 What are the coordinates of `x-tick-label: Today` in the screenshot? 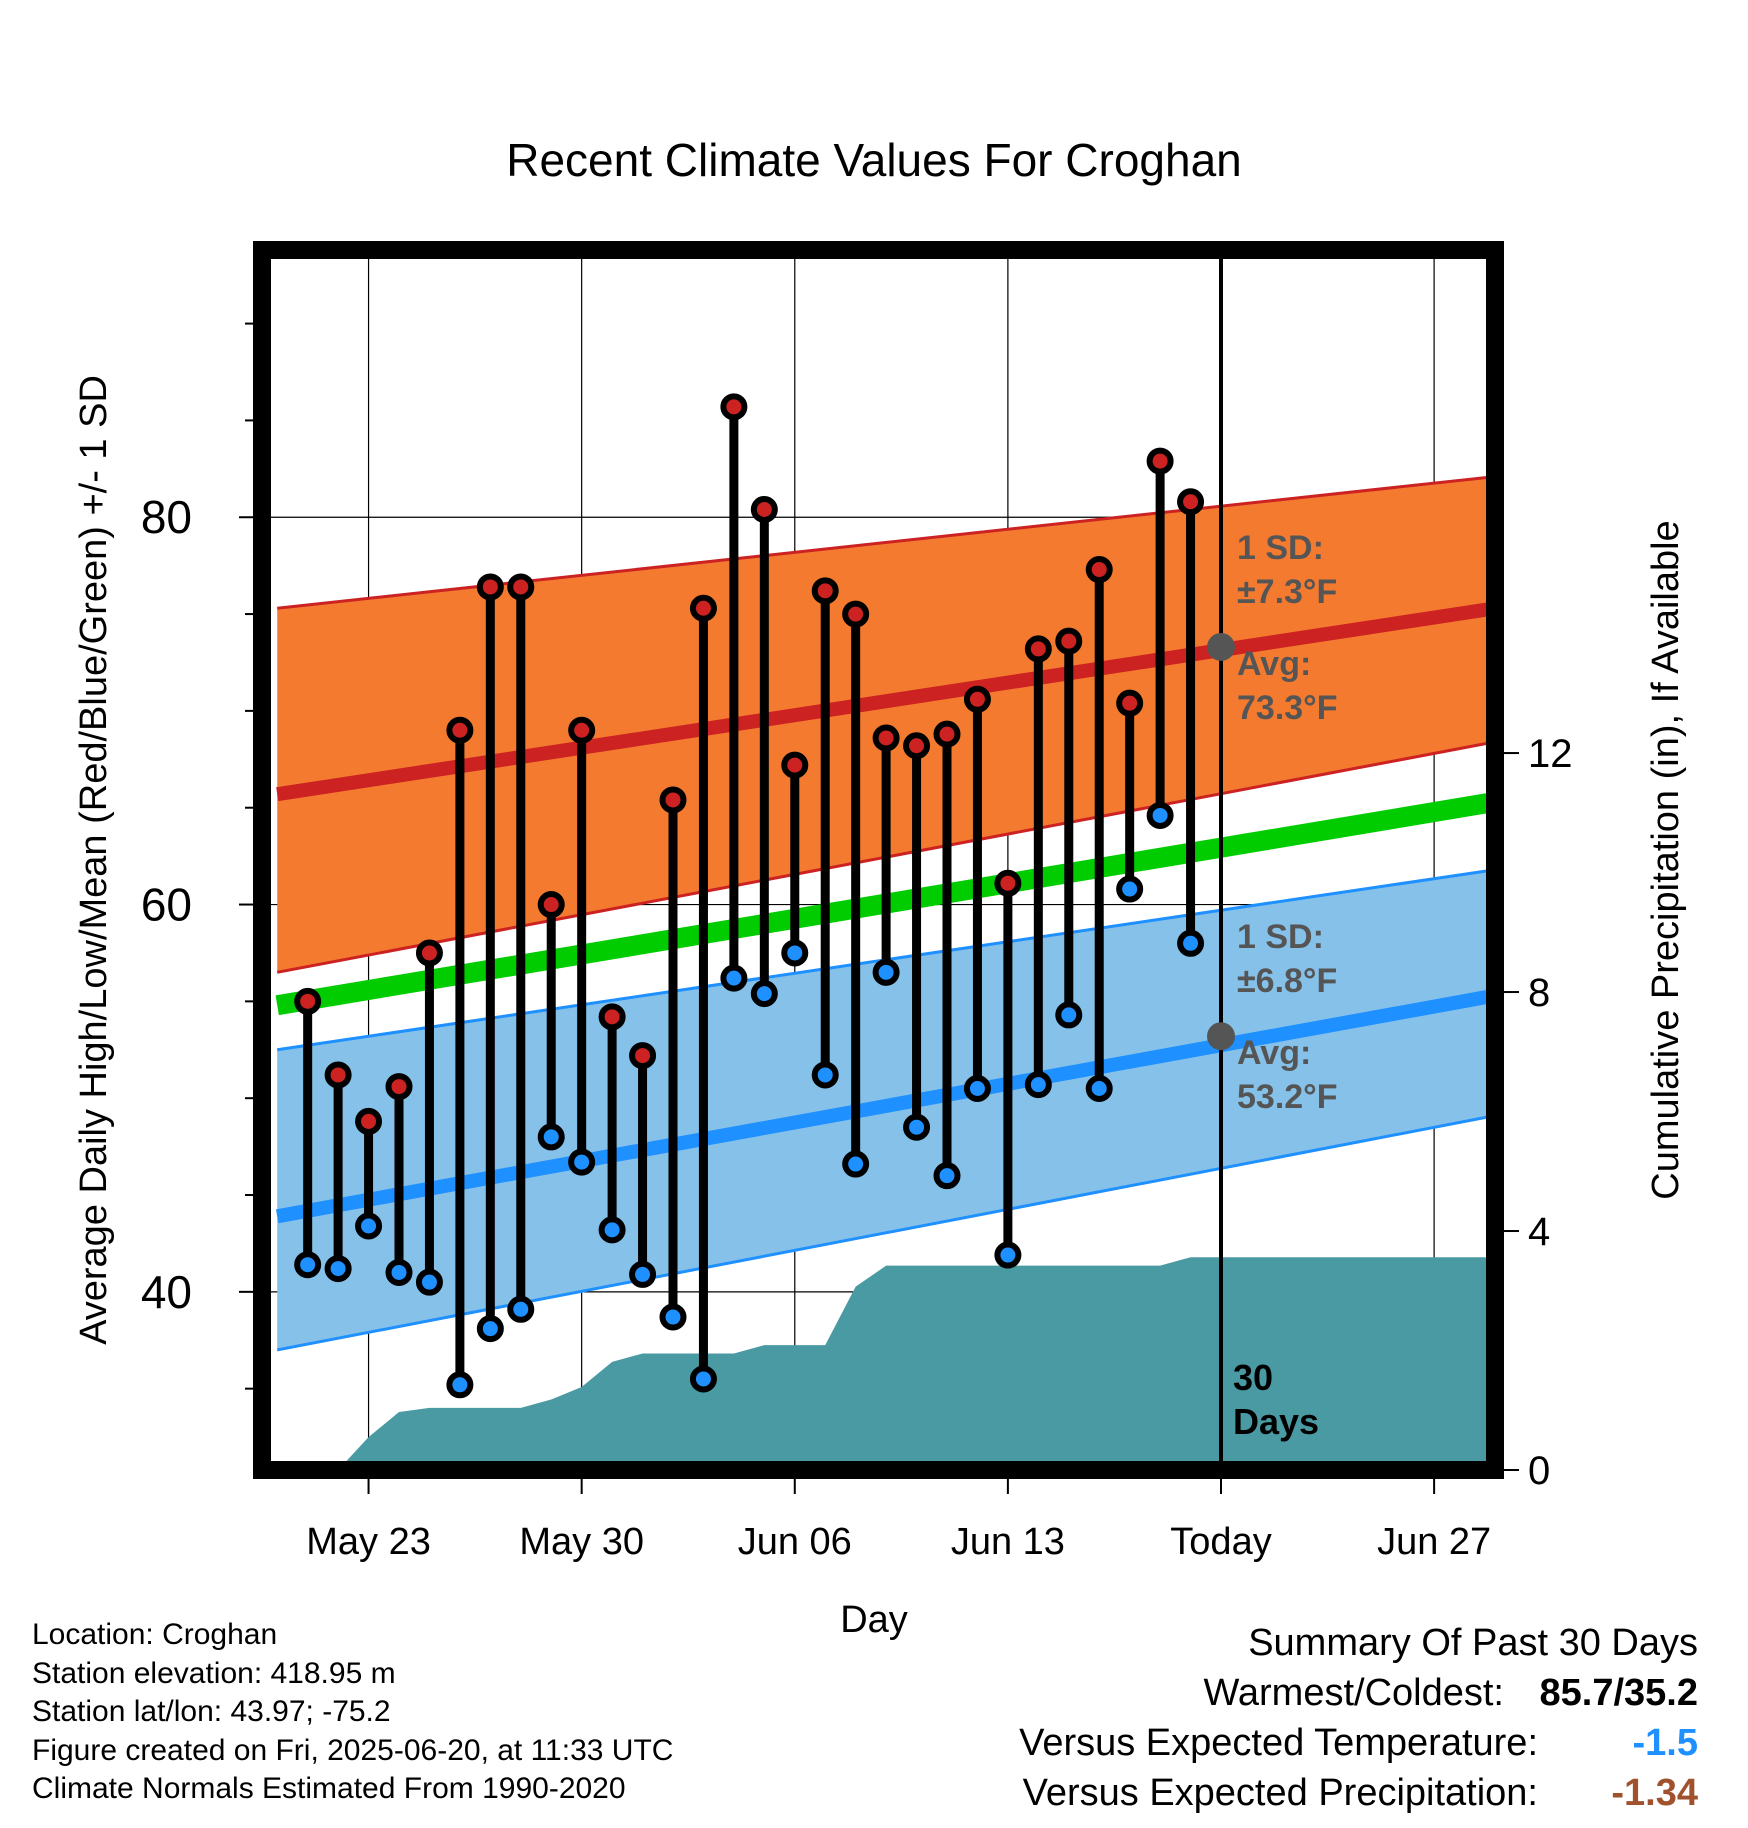 It's located at (1220, 1542).